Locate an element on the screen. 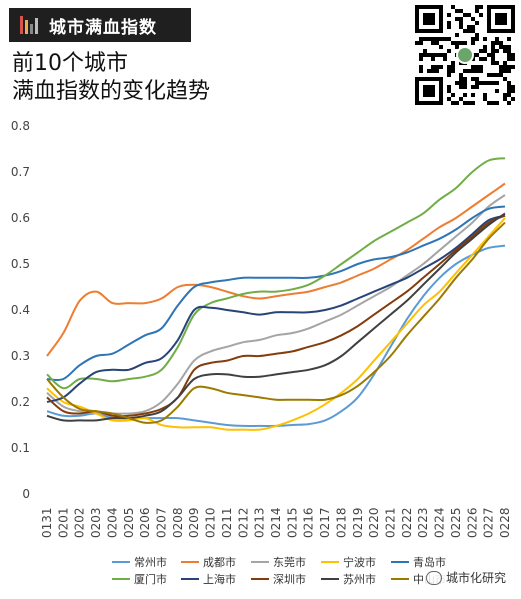 The height and width of the screenshot is (599, 521). x-tick-label: 0203 is located at coordinates (96, 522).